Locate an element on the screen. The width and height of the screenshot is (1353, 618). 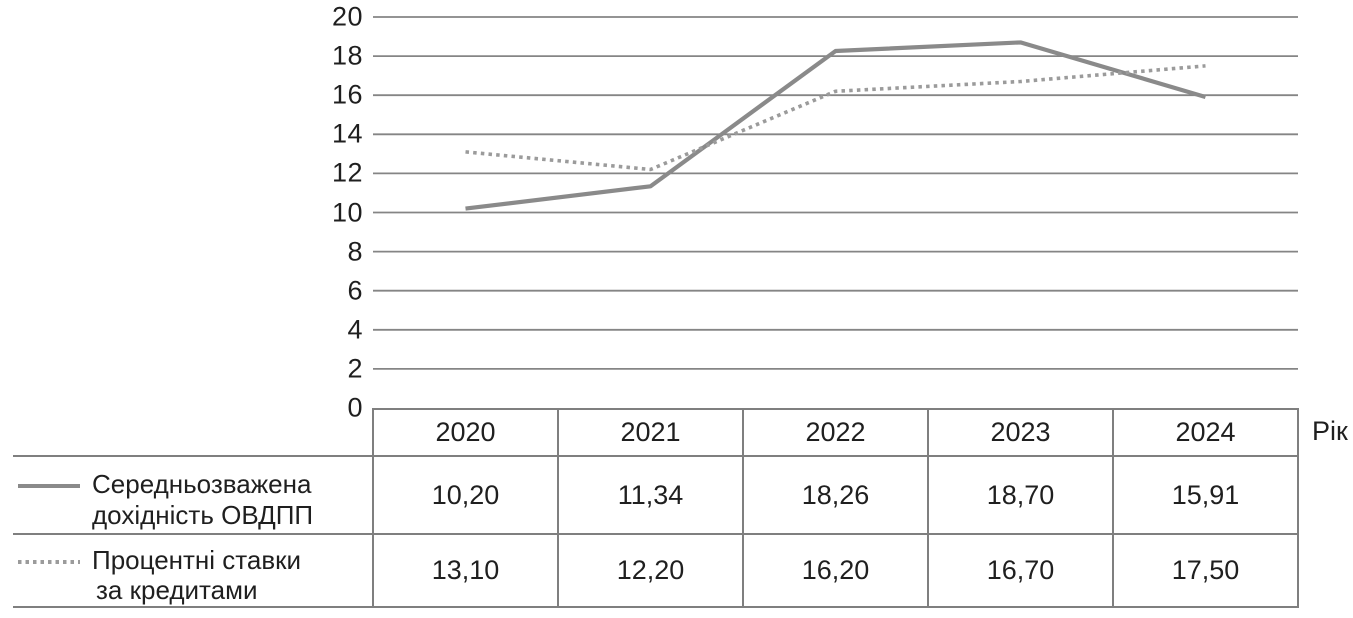
y-tick-label: 16 is located at coordinates (347, 94).